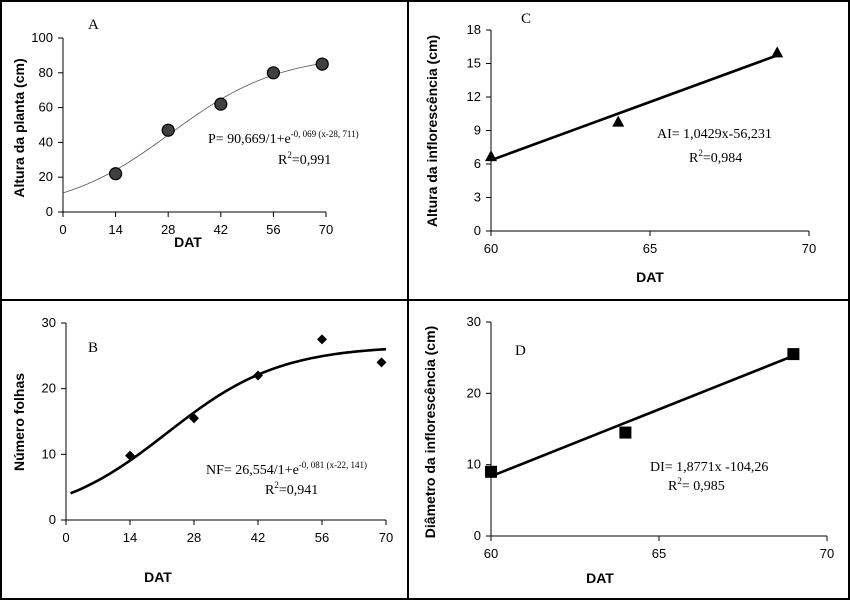  What do you see at coordinates (477, 535) in the screenshot?
I see `panel-d-y-tick-label: 0` at bounding box center [477, 535].